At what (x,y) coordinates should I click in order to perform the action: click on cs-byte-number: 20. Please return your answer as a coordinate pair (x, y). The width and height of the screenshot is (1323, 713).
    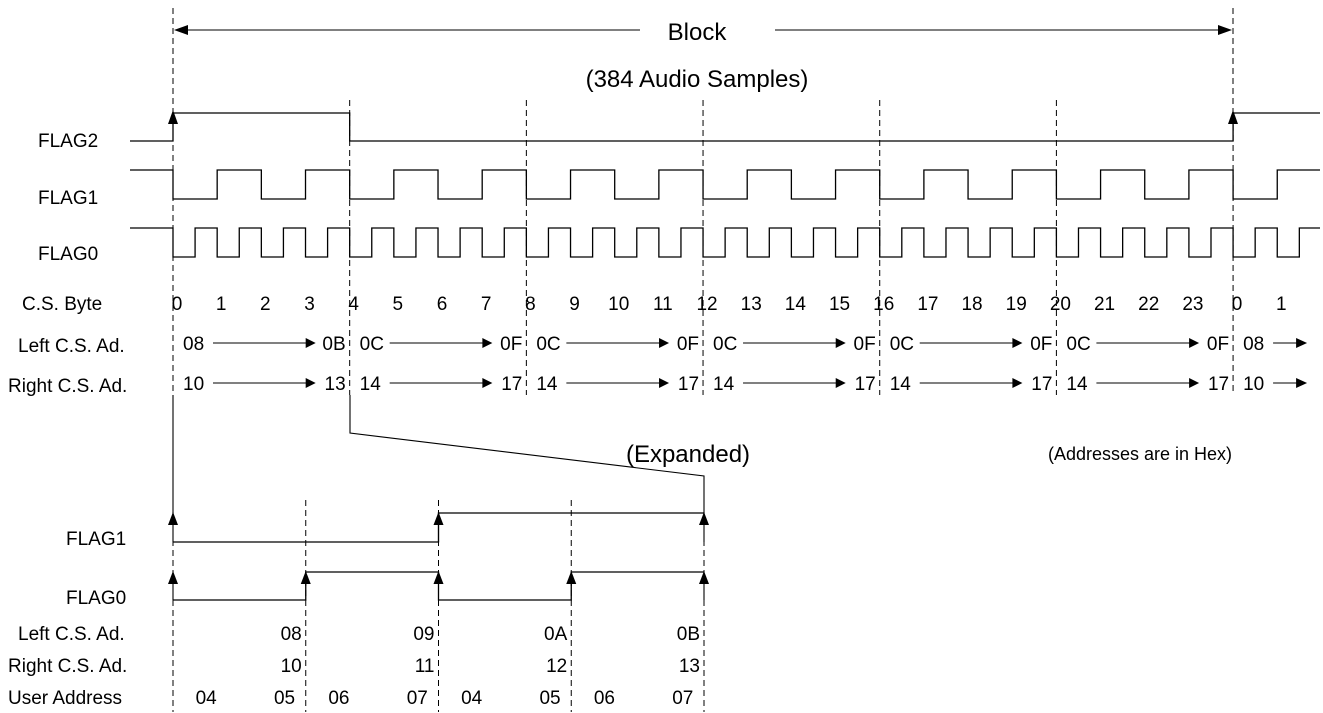
    Looking at the image, I should click on (1060, 304).